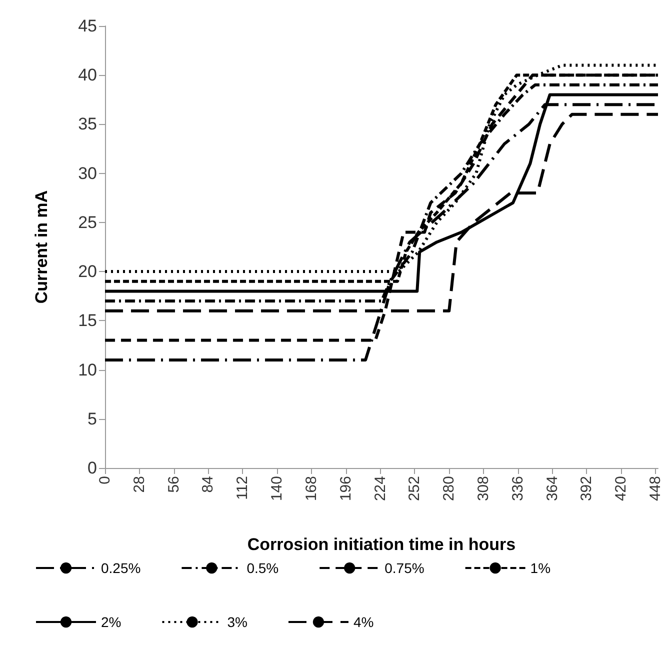  I want to click on legend-label: 0.75%, so click(404, 568).